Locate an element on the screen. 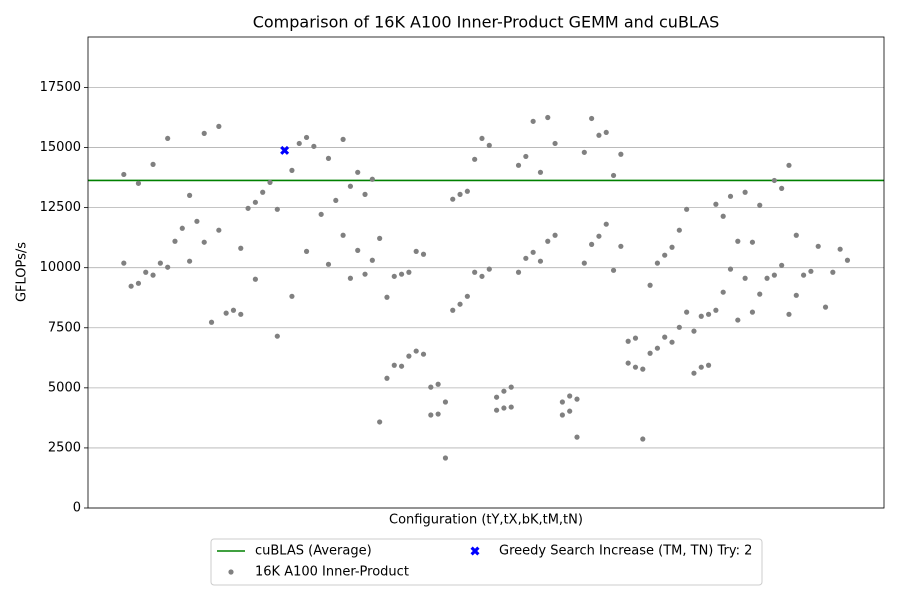  legend-box is located at coordinates (486, 562).